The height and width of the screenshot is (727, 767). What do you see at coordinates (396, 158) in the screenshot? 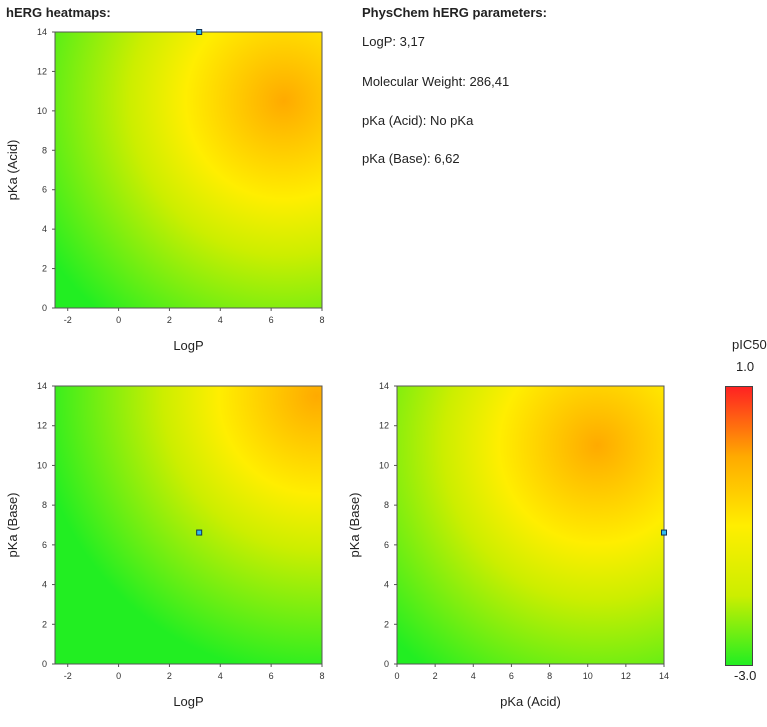
I see `param-pka-base-label: pKa (Base):` at bounding box center [396, 158].